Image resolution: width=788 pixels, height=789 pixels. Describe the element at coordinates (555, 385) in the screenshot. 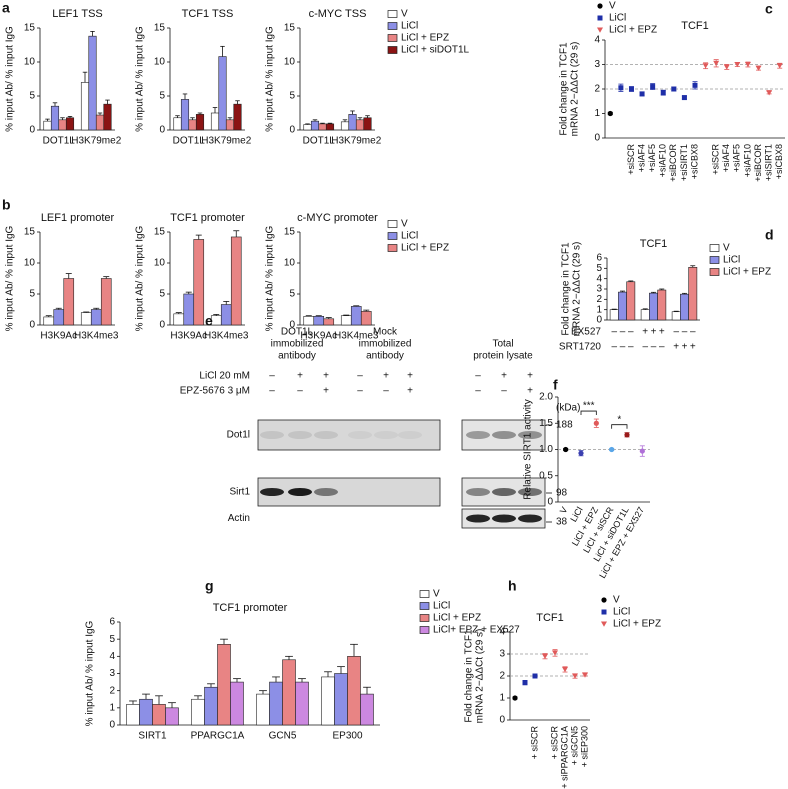

I see `panel-label: f` at that location.